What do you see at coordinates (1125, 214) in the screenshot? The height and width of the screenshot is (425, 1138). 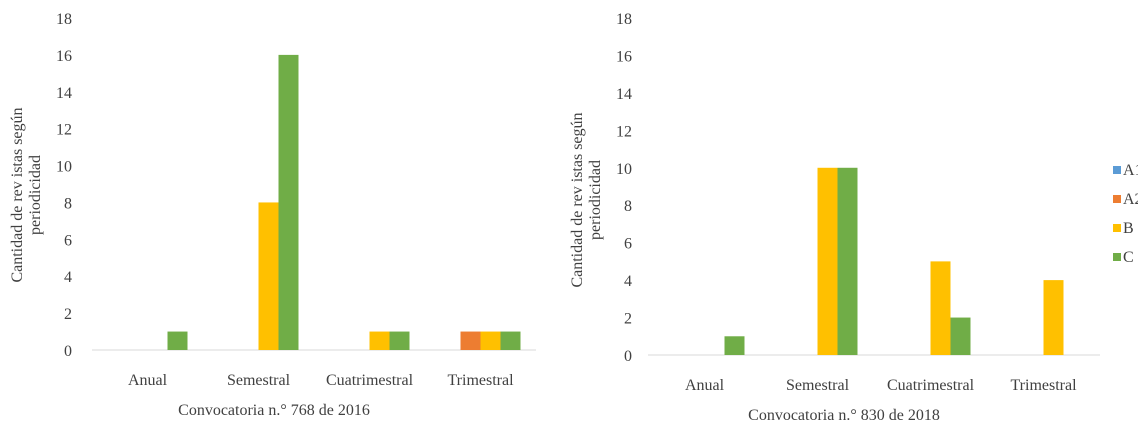 I see `legend: A1 A2 BC` at bounding box center [1125, 214].